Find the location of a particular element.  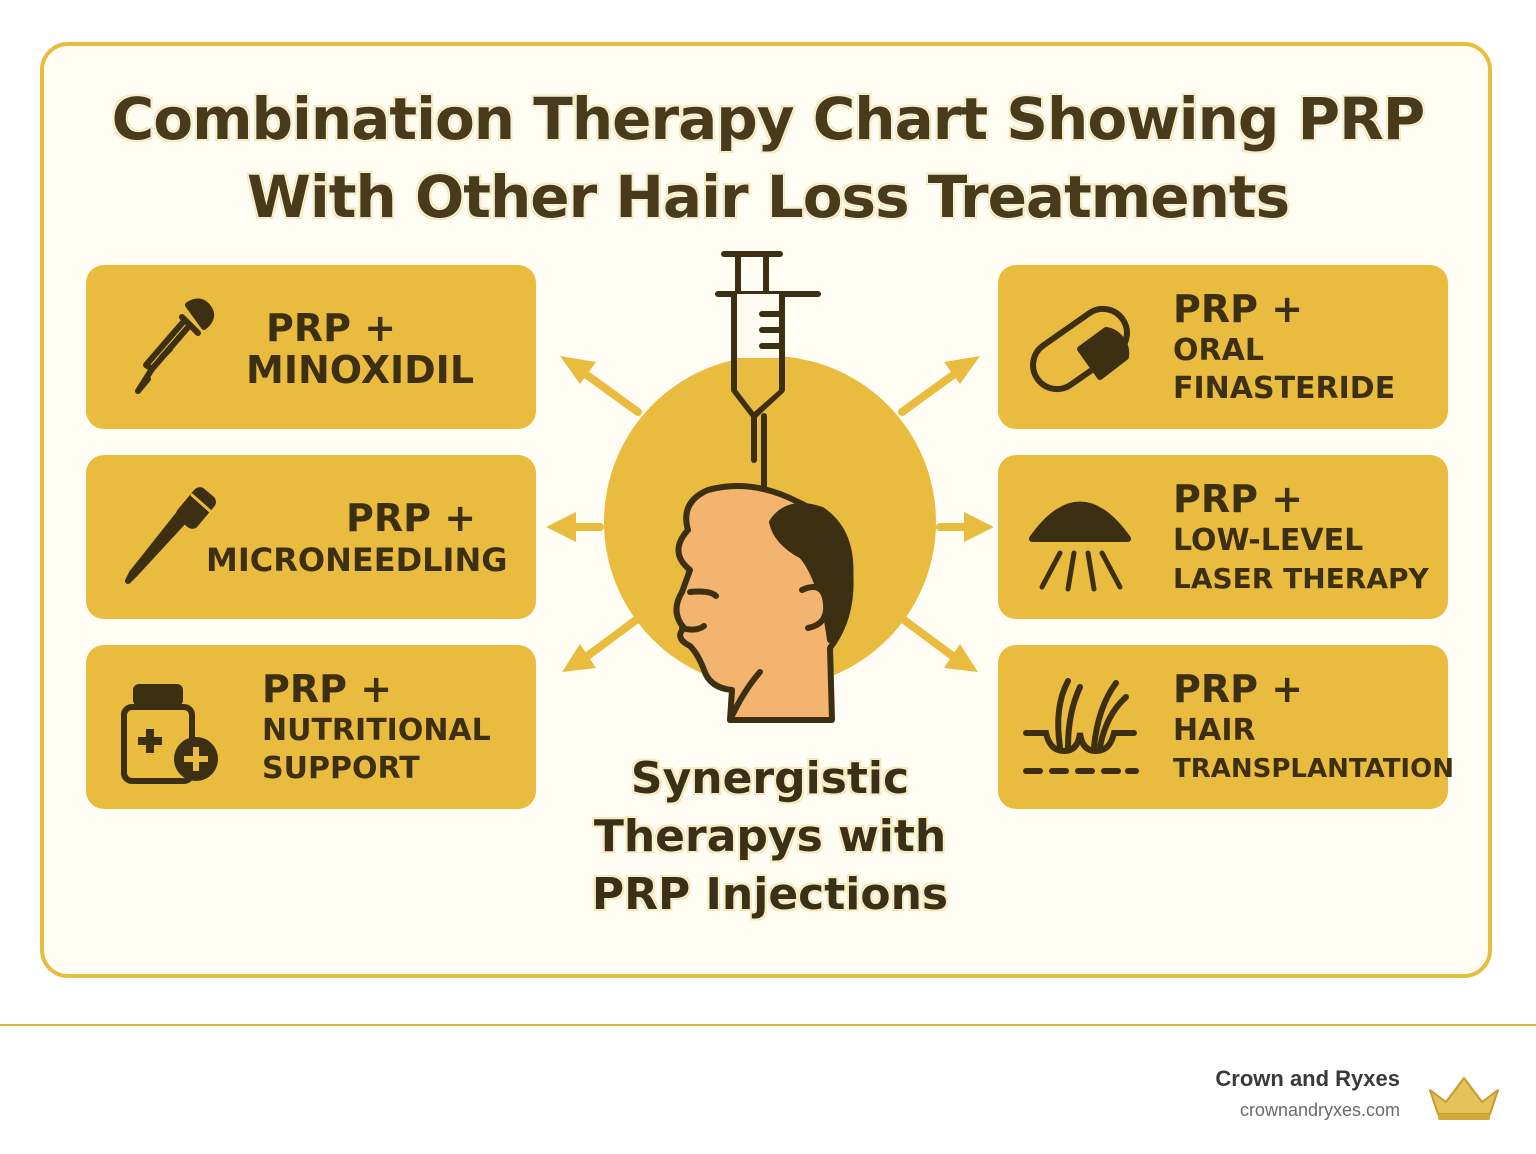

bald-head is located at coordinates (763, 603).